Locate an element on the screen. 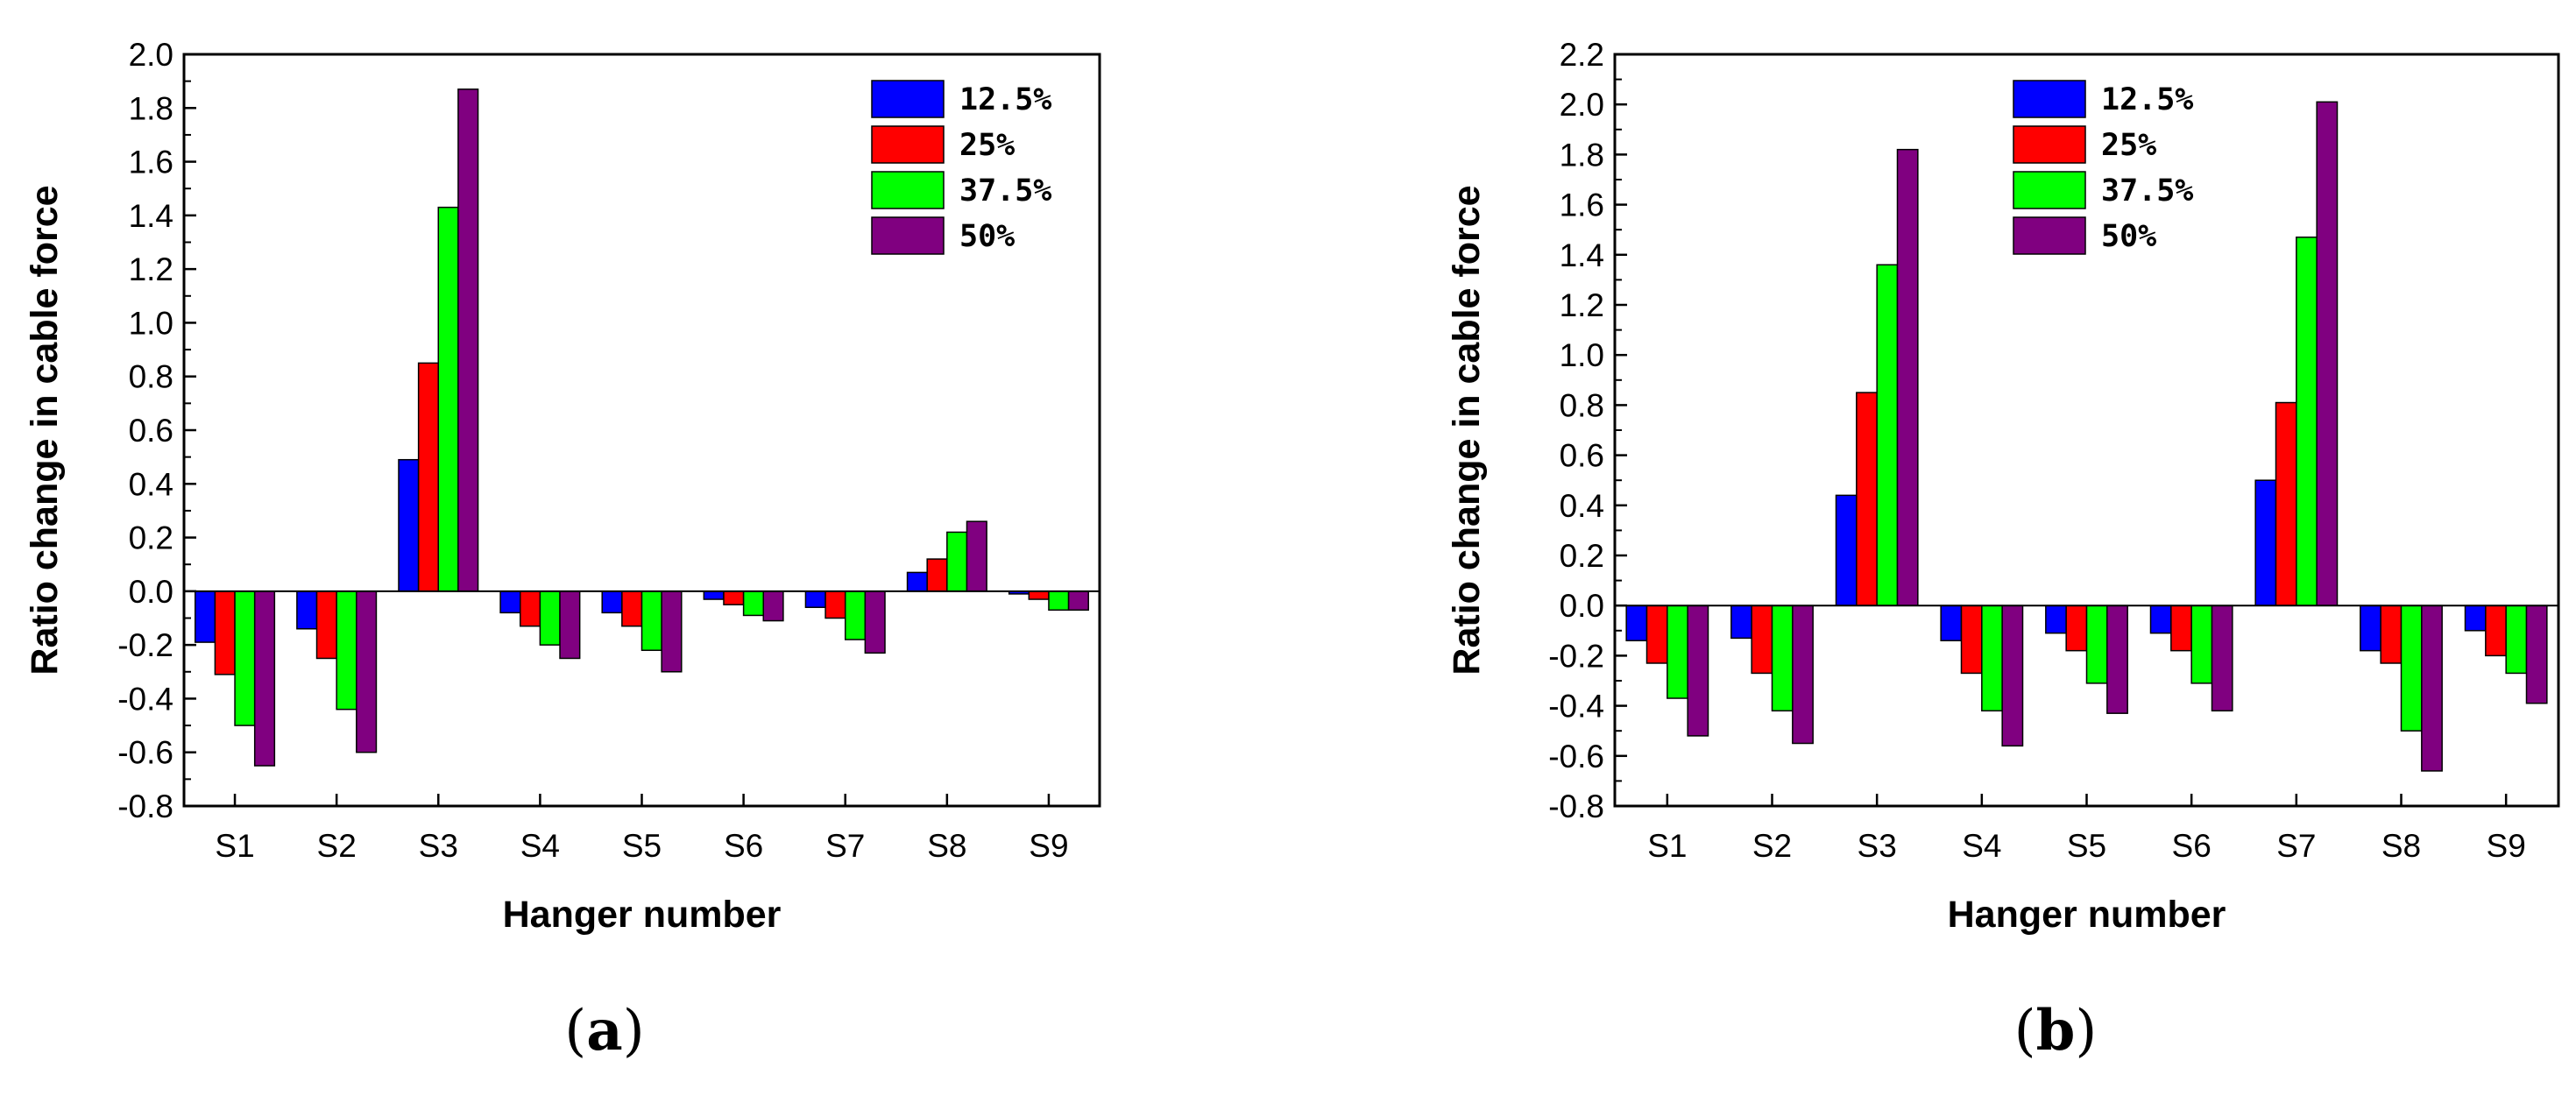 This screenshot has height=1096, width=2576. bar-S3-12.5% is located at coordinates (409, 525).